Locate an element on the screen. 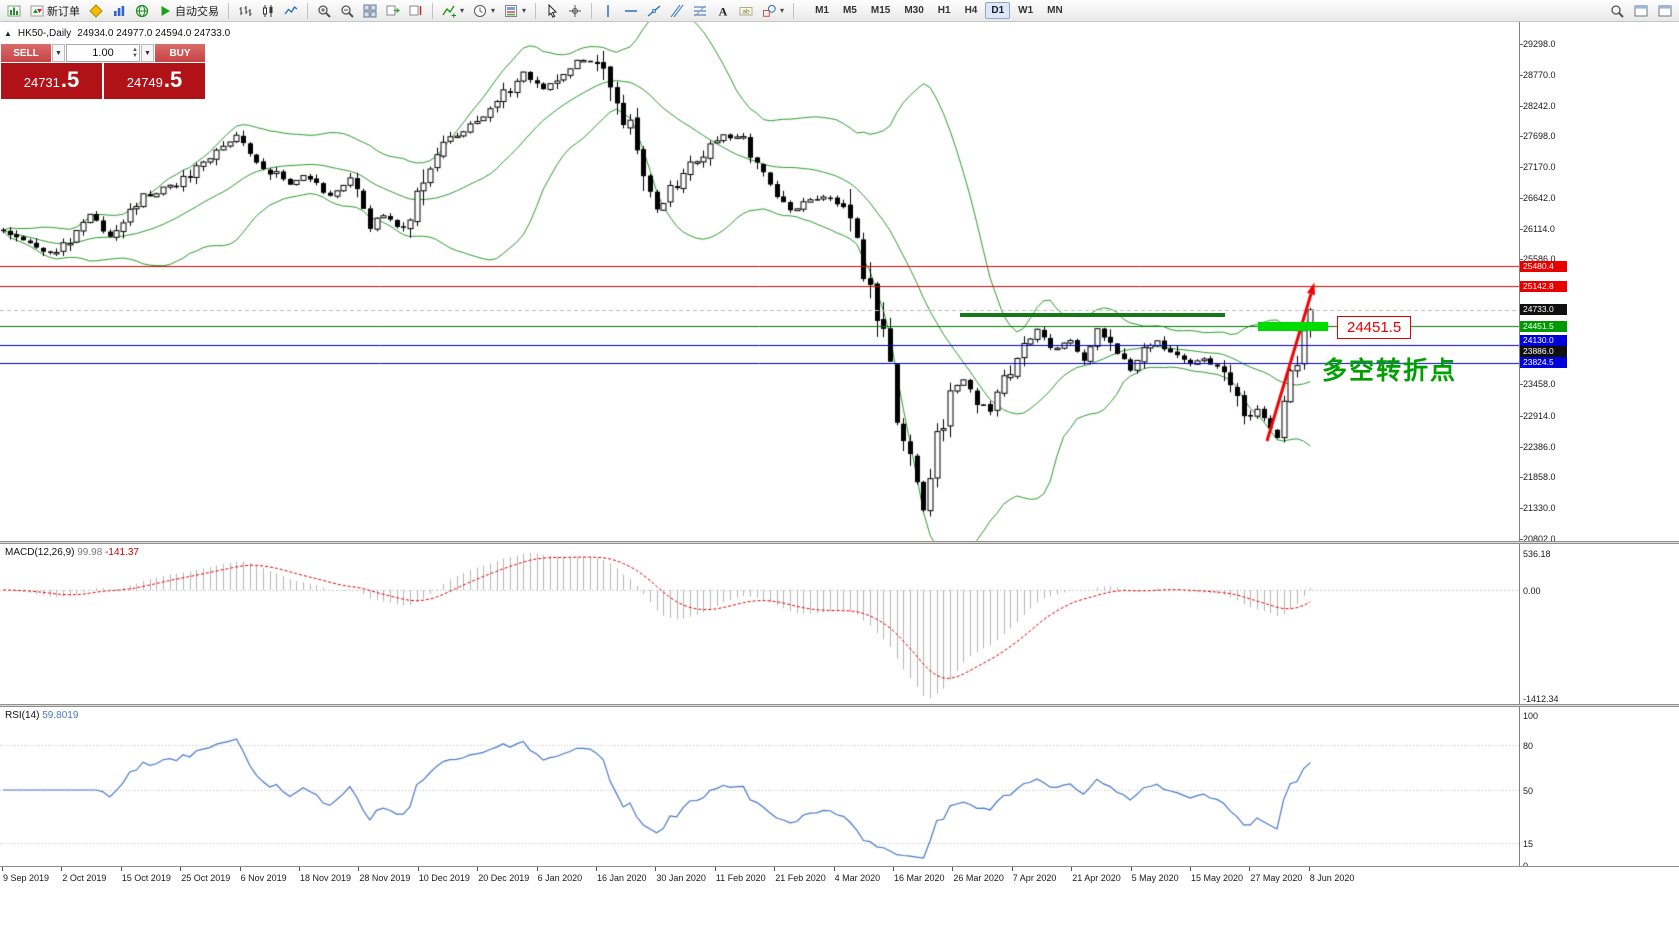 The image size is (1679, 943). timeframe-h1-button: H1 is located at coordinates (944, 10).